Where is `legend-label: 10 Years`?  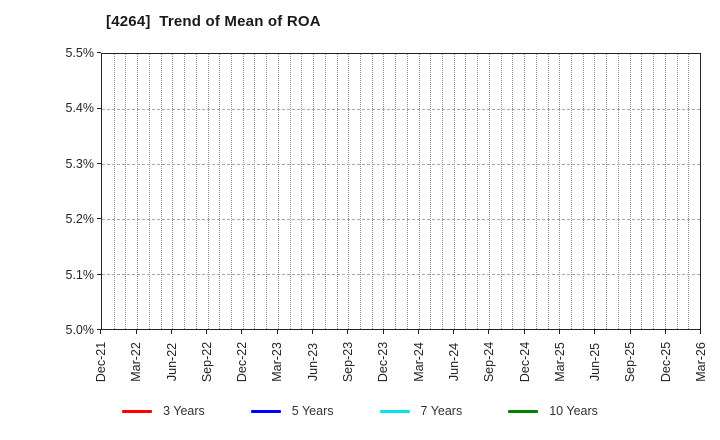 legend-label: 10 Years is located at coordinates (573, 411).